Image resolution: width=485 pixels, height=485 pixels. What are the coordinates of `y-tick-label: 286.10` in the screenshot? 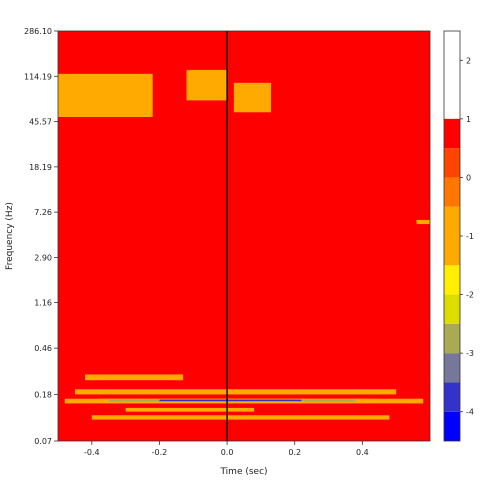 It's located at (38, 31).